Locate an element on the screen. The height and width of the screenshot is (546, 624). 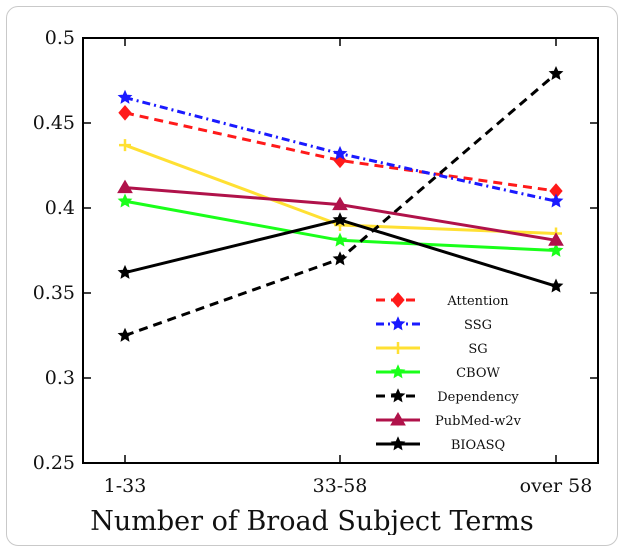
legend-item: CBOW is located at coordinates (438, 372).